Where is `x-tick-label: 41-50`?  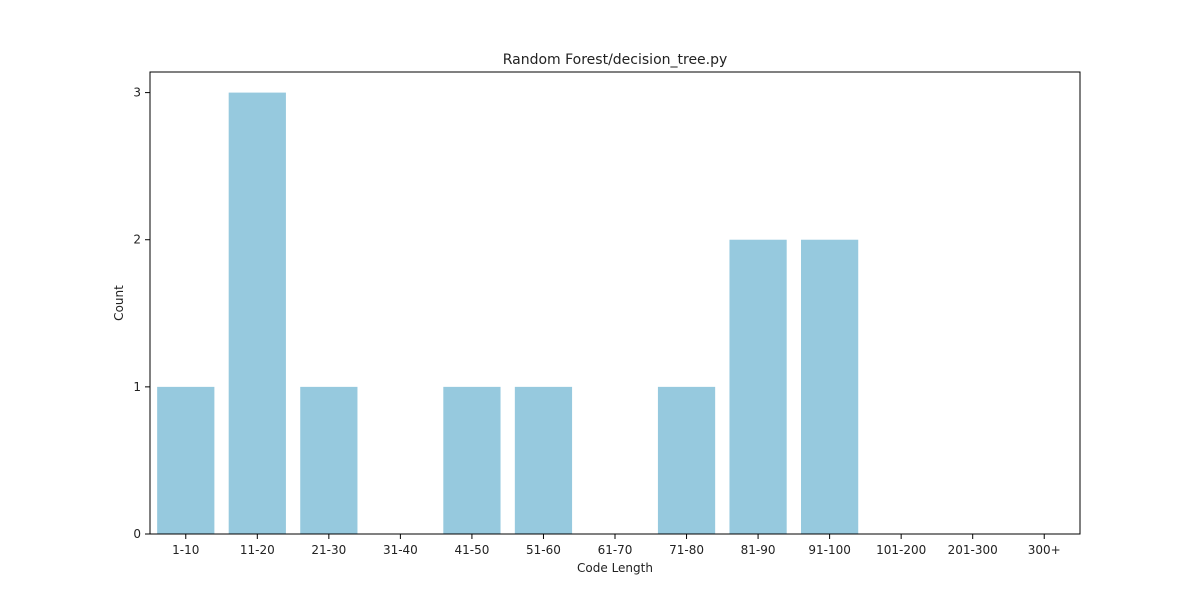 x-tick-label: 41-50 is located at coordinates (471, 550).